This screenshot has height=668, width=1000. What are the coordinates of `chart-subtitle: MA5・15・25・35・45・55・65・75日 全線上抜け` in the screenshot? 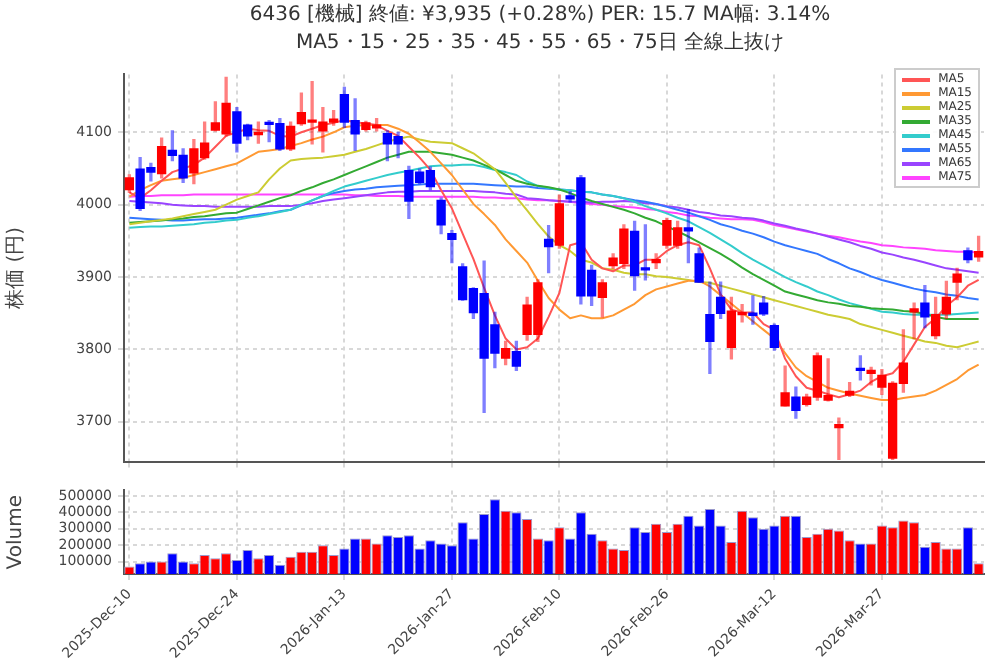 It's located at (540, 44).